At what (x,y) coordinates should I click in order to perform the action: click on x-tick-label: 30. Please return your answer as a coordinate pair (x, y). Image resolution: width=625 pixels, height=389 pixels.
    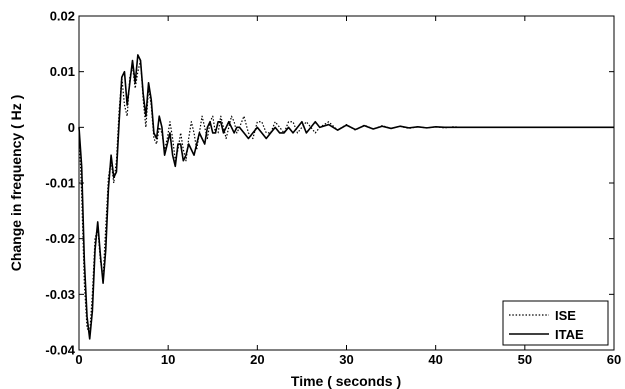
    Looking at the image, I should click on (346, 359).